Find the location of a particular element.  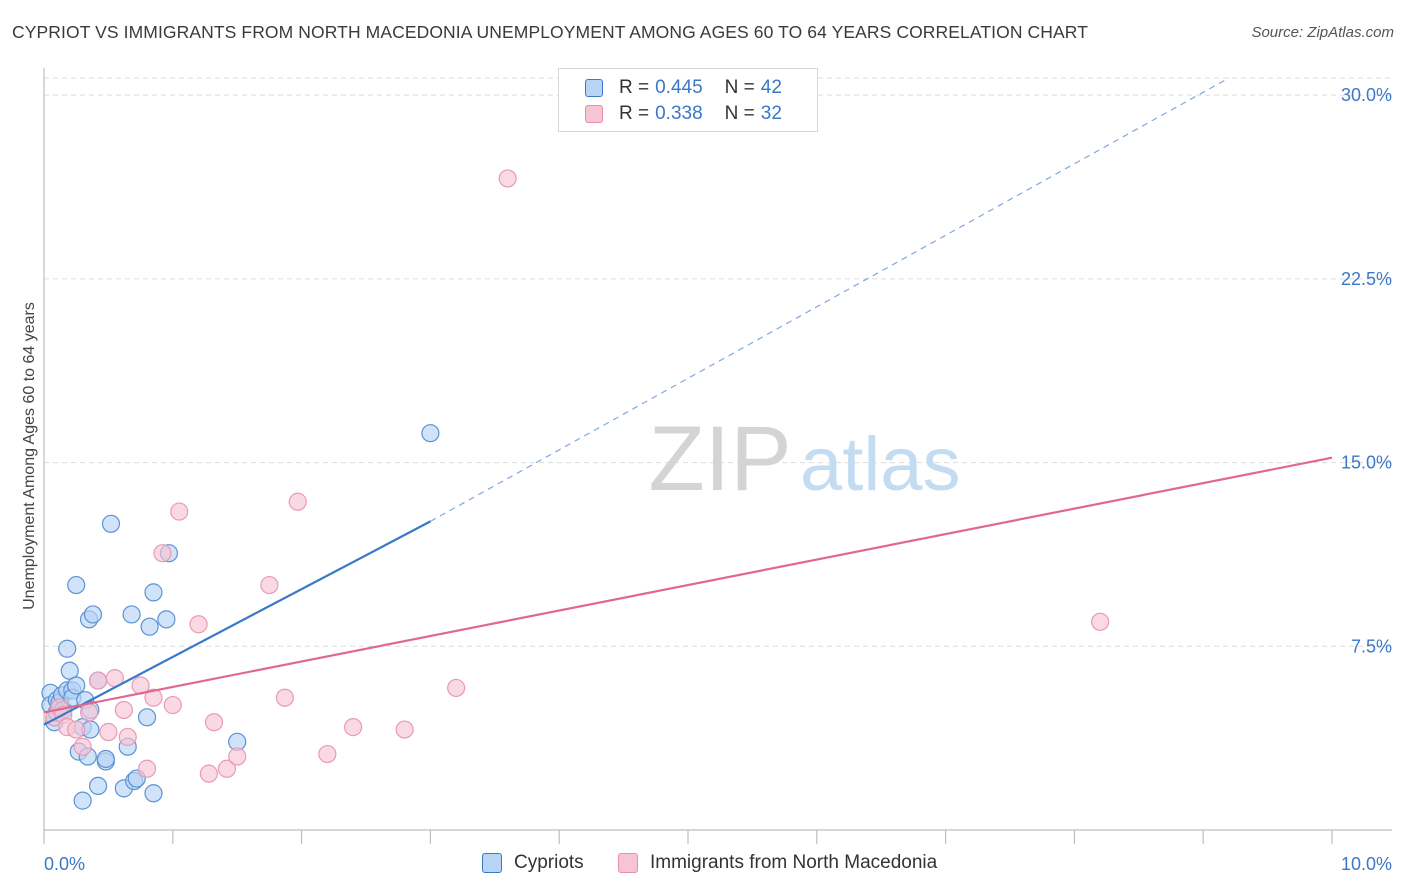

bottom-legend-macedonia: Immigrants from North Macedonia is located at coordinates (777, 863).